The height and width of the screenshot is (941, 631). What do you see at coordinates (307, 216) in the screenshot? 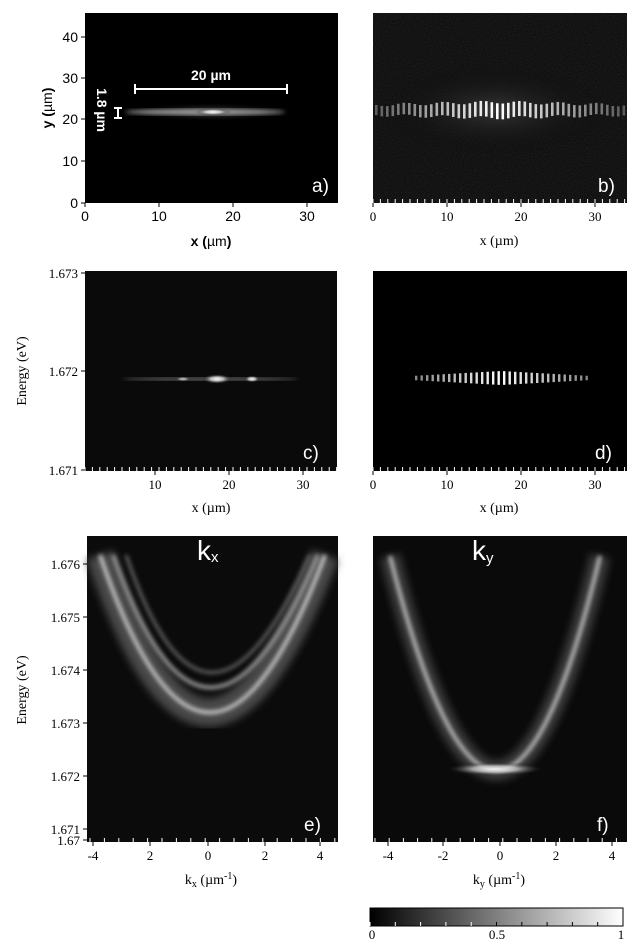
I see `panel-a-x-tick-label: 30` at bounding box center [307, 216].